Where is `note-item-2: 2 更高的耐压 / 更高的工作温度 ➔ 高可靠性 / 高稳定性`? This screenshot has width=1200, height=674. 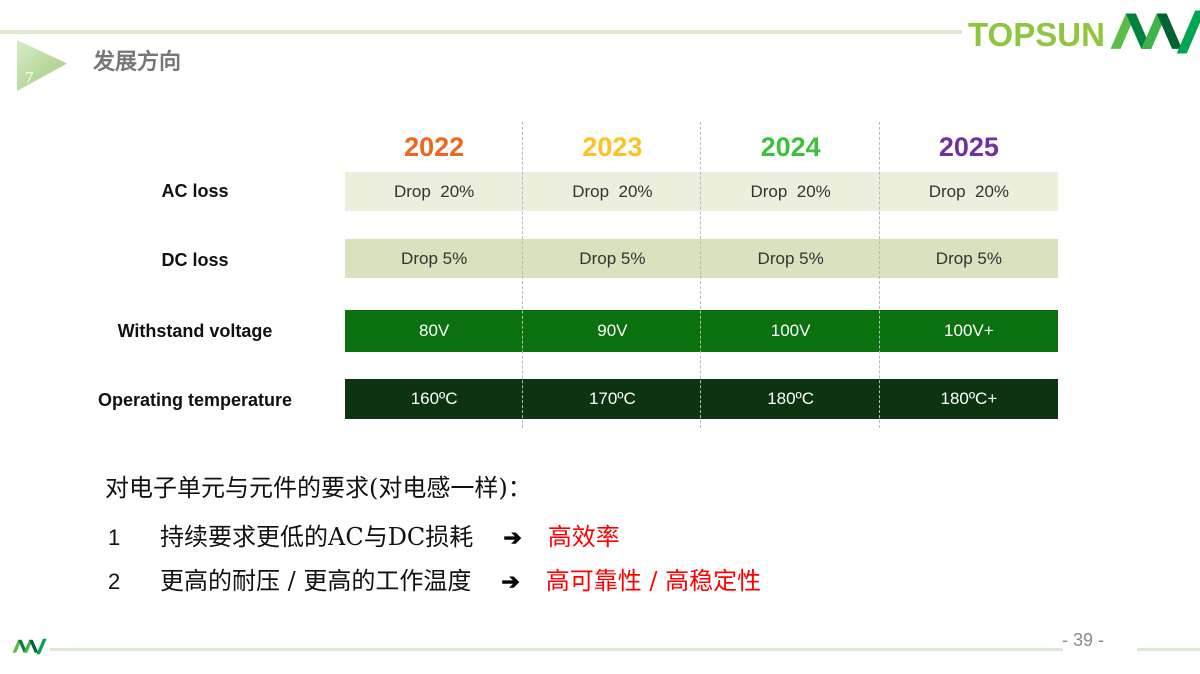 note-item-2: 2 更高的耐压 / 更高的工作温度 ➔ 高可靠性 / 高稳定性 is located at coordinates (434, 578).